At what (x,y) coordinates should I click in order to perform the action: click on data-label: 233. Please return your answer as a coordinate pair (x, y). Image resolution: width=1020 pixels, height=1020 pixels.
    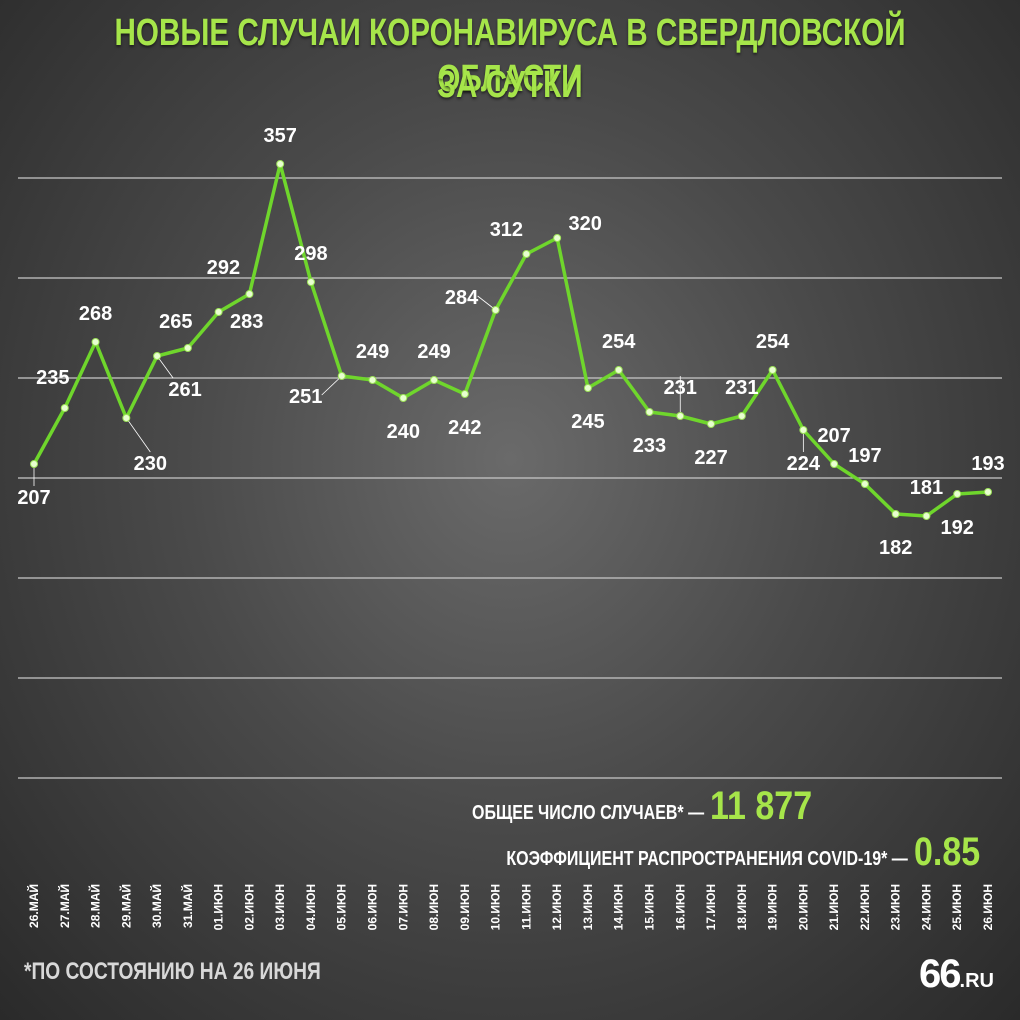
    Looking at the image, I should click on (649, 446).